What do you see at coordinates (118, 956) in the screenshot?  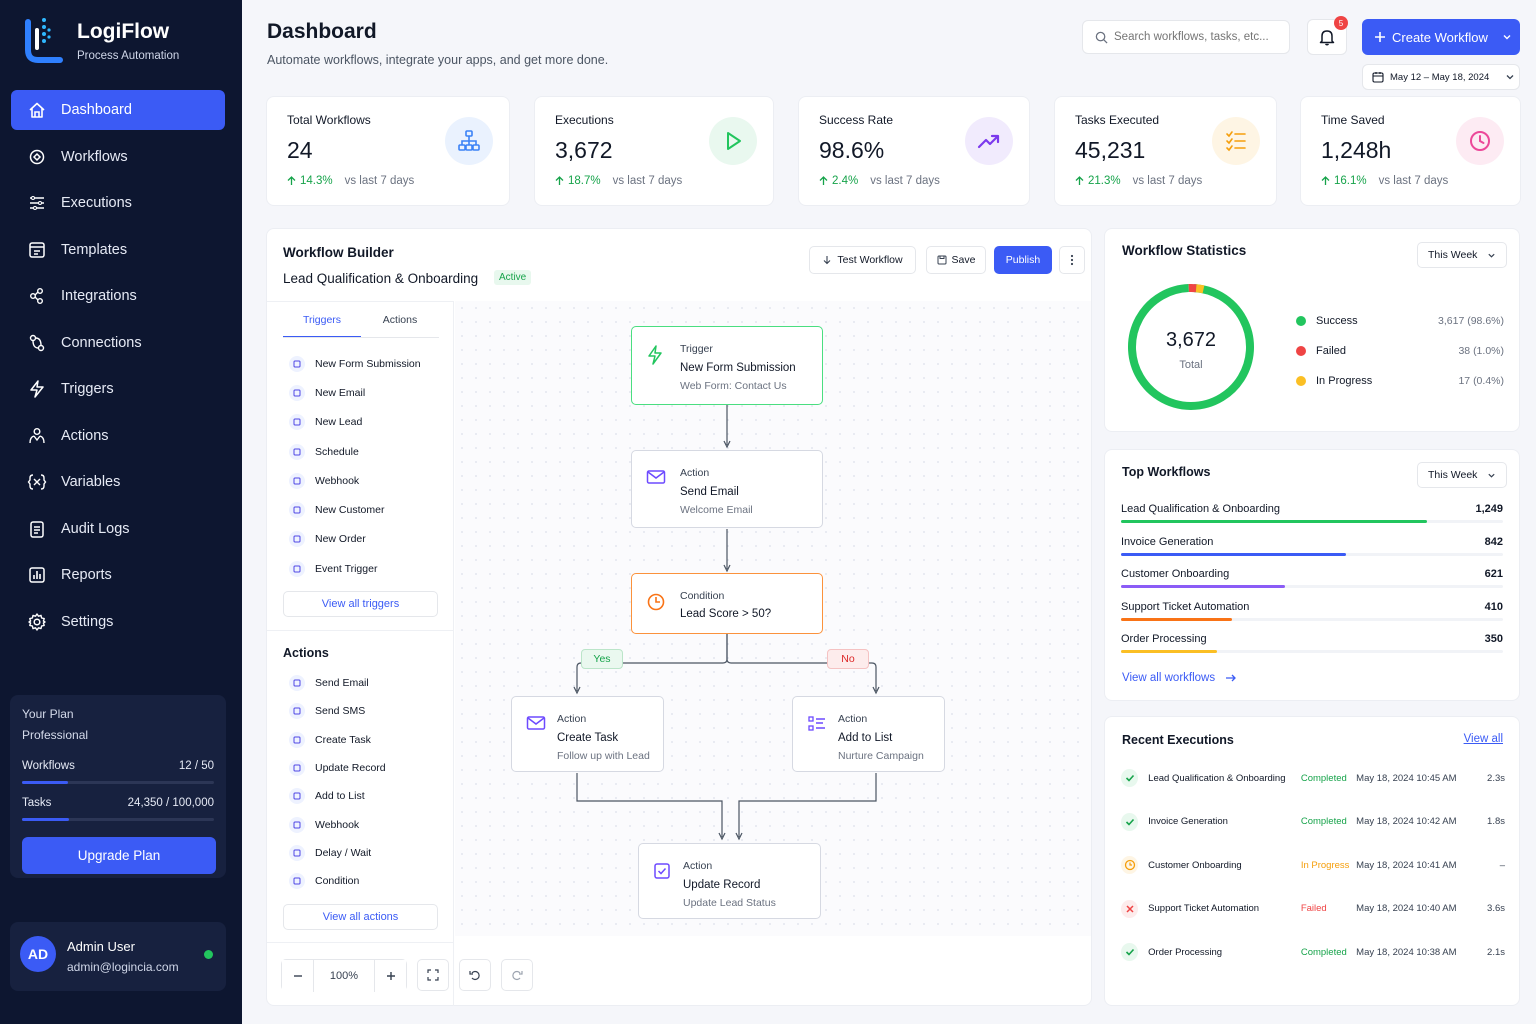 I see `user-card: AD Admin User admin@logincia.com` at bounding box center [118, 956].